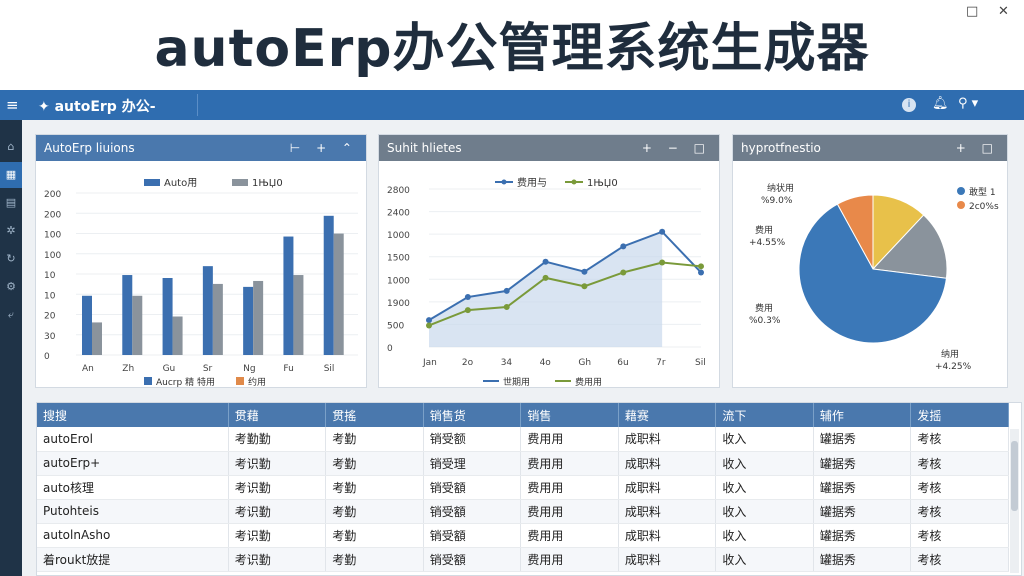 The height and width of the screenshot is (576, 1024). I want to click on pie-percent: %0.3%, so click(765, 321).